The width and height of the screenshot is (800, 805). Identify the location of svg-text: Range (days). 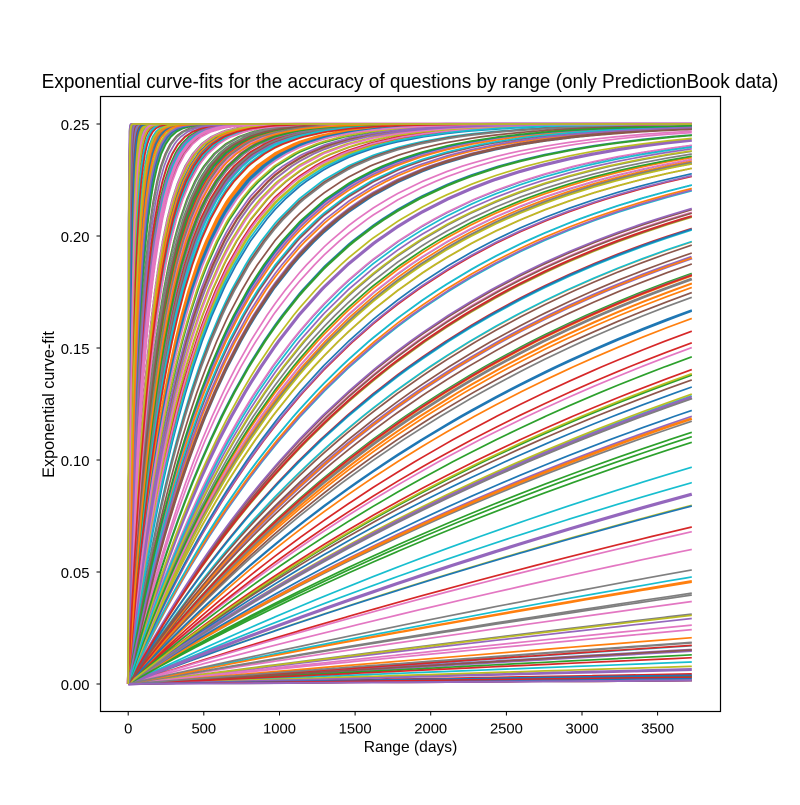
(411, 747).